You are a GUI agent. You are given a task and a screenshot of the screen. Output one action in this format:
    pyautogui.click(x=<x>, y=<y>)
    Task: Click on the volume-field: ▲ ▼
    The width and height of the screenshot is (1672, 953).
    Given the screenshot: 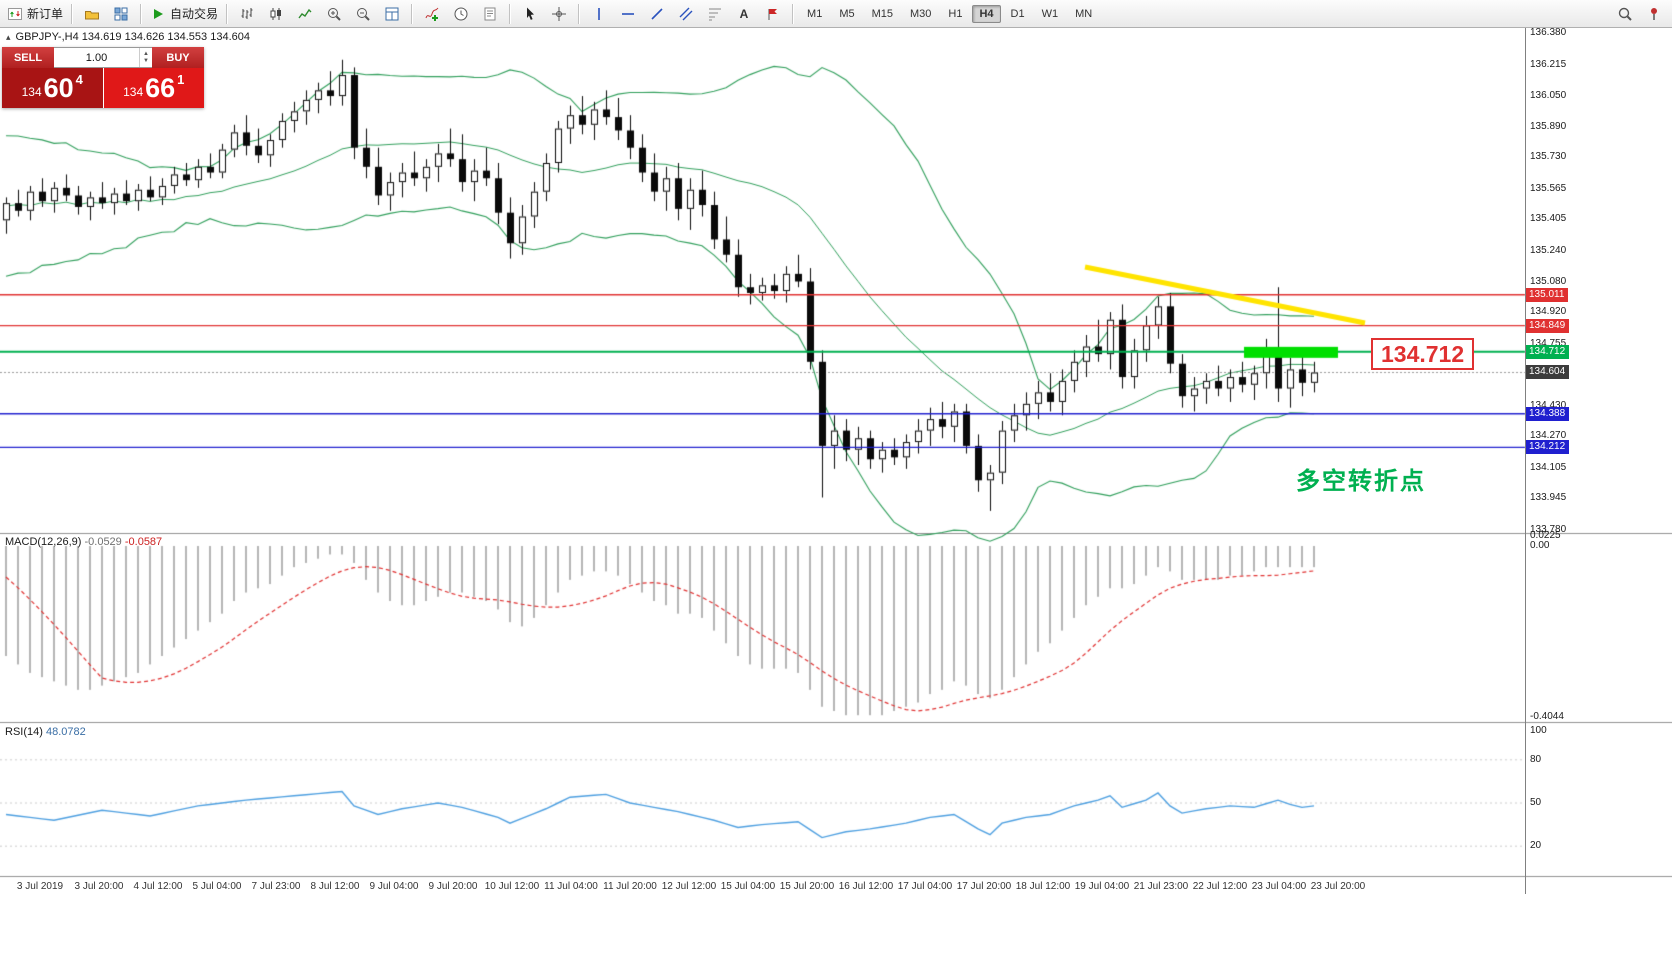 What is the action you would take?
    pyautogui.click(x=103, y=57)
    